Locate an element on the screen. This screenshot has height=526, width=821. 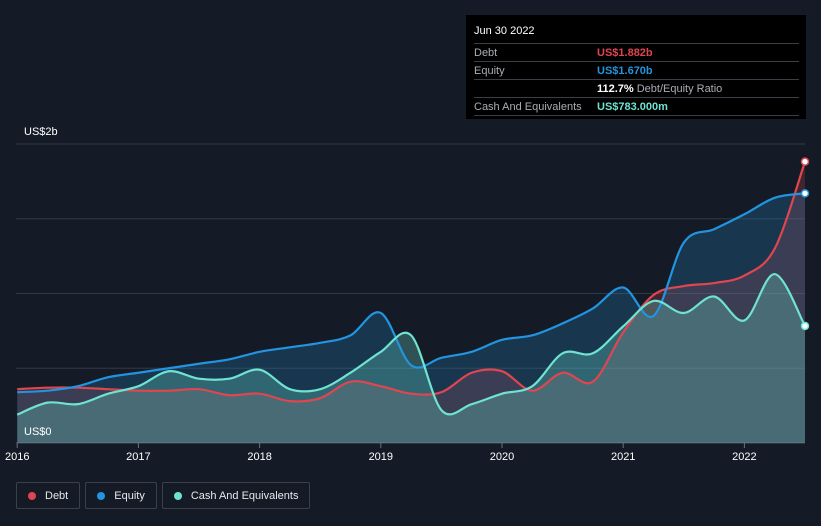
legend-label-debt: Debt is located at coordinates (57, 495).